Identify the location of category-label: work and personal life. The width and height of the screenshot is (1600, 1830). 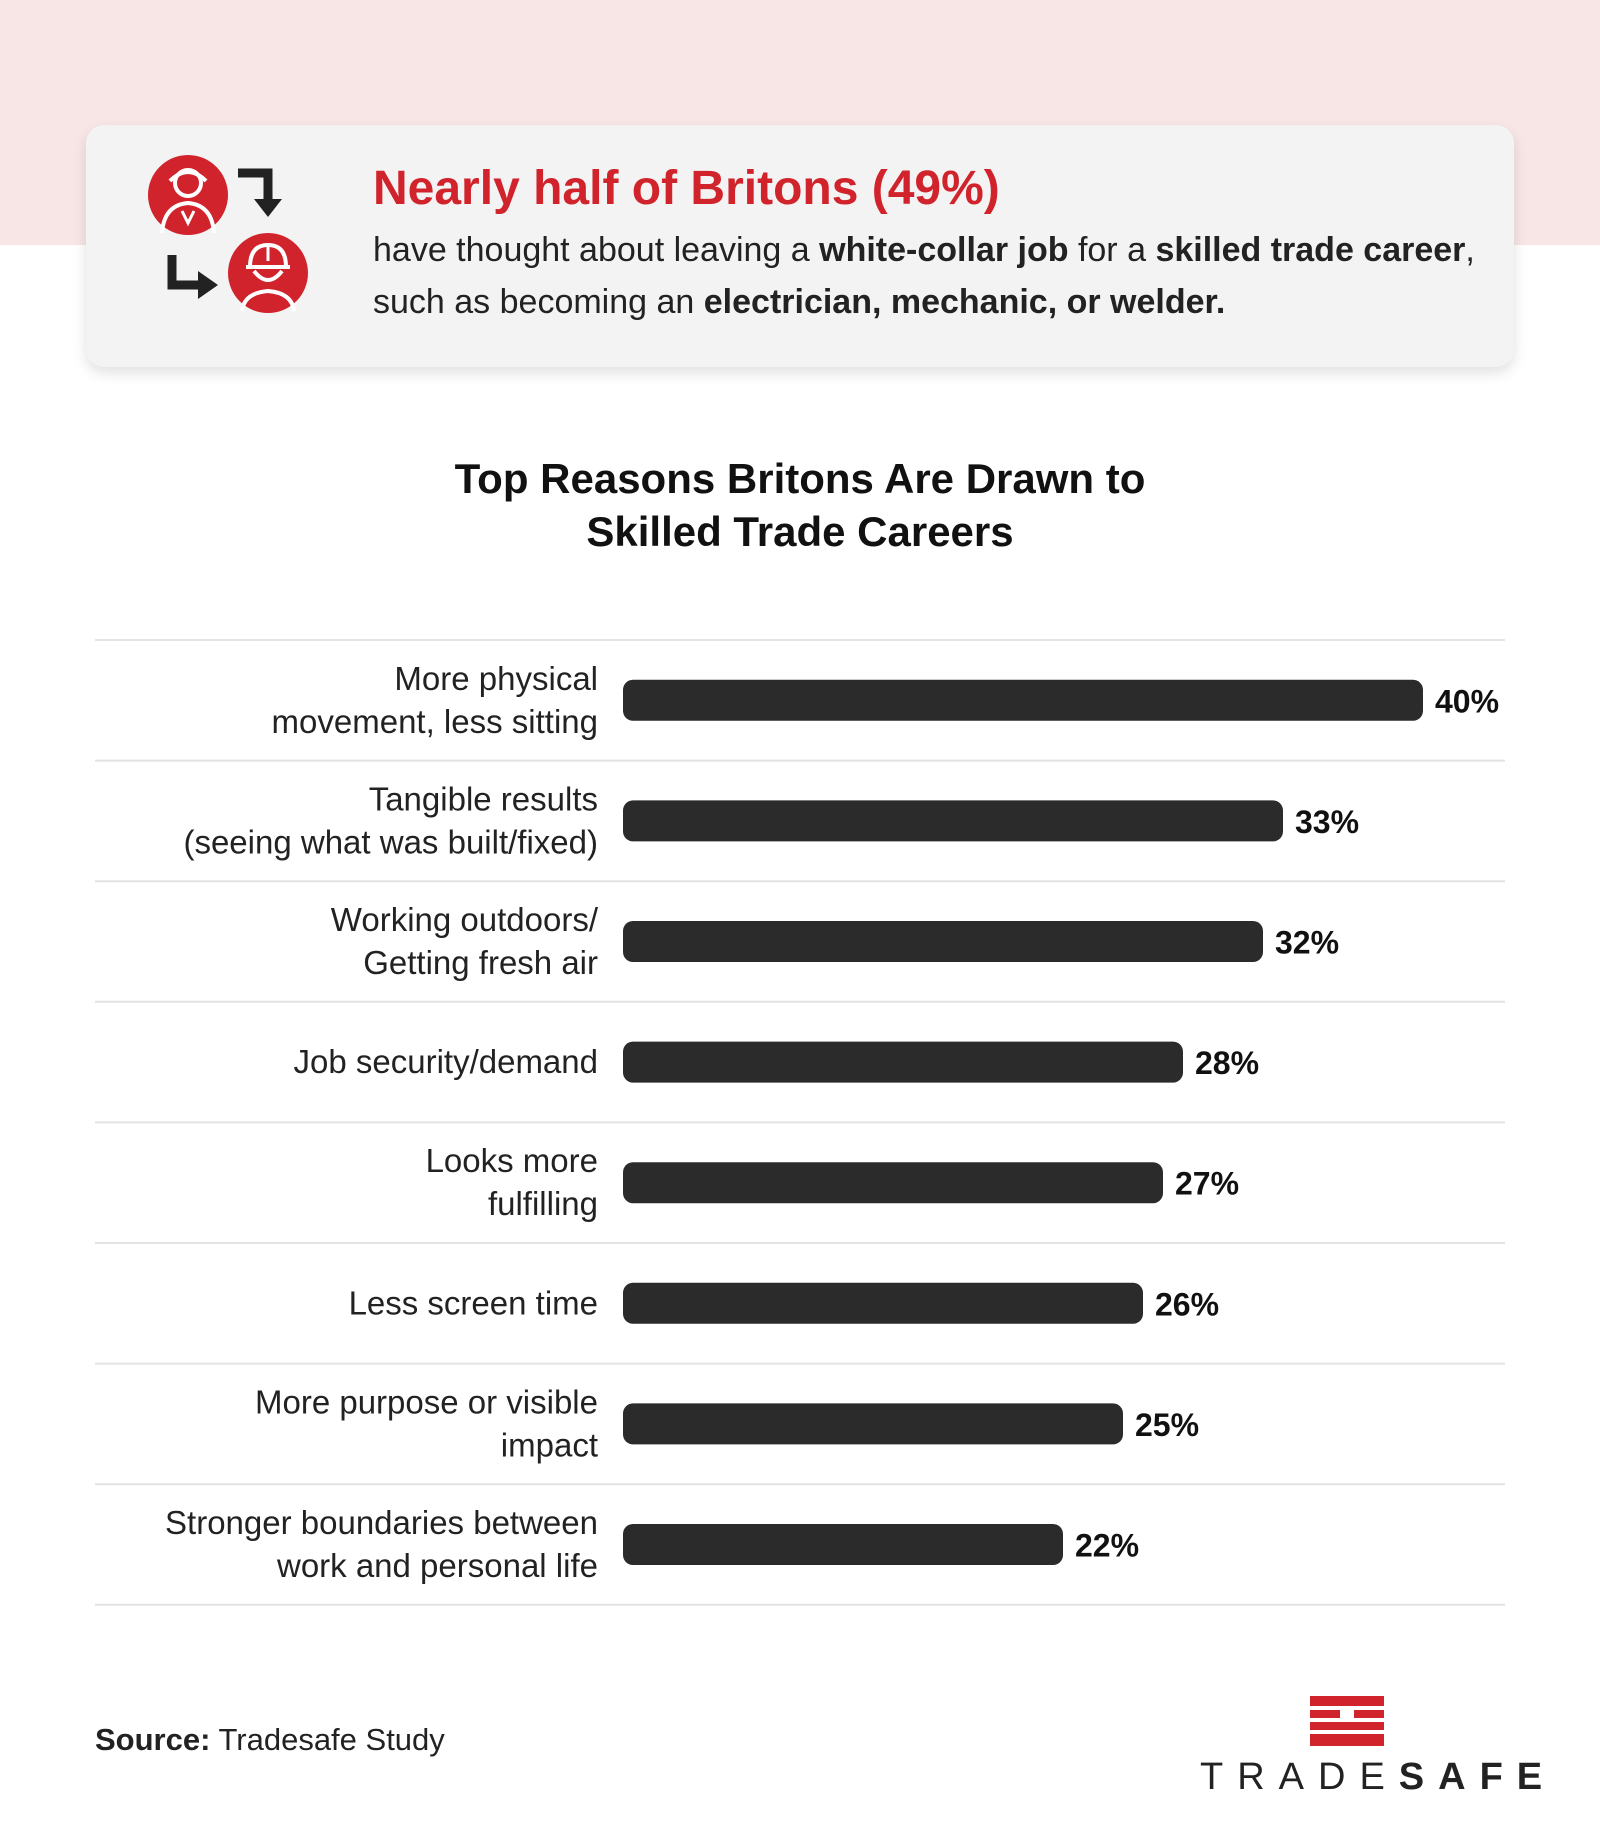
(437, 1565).